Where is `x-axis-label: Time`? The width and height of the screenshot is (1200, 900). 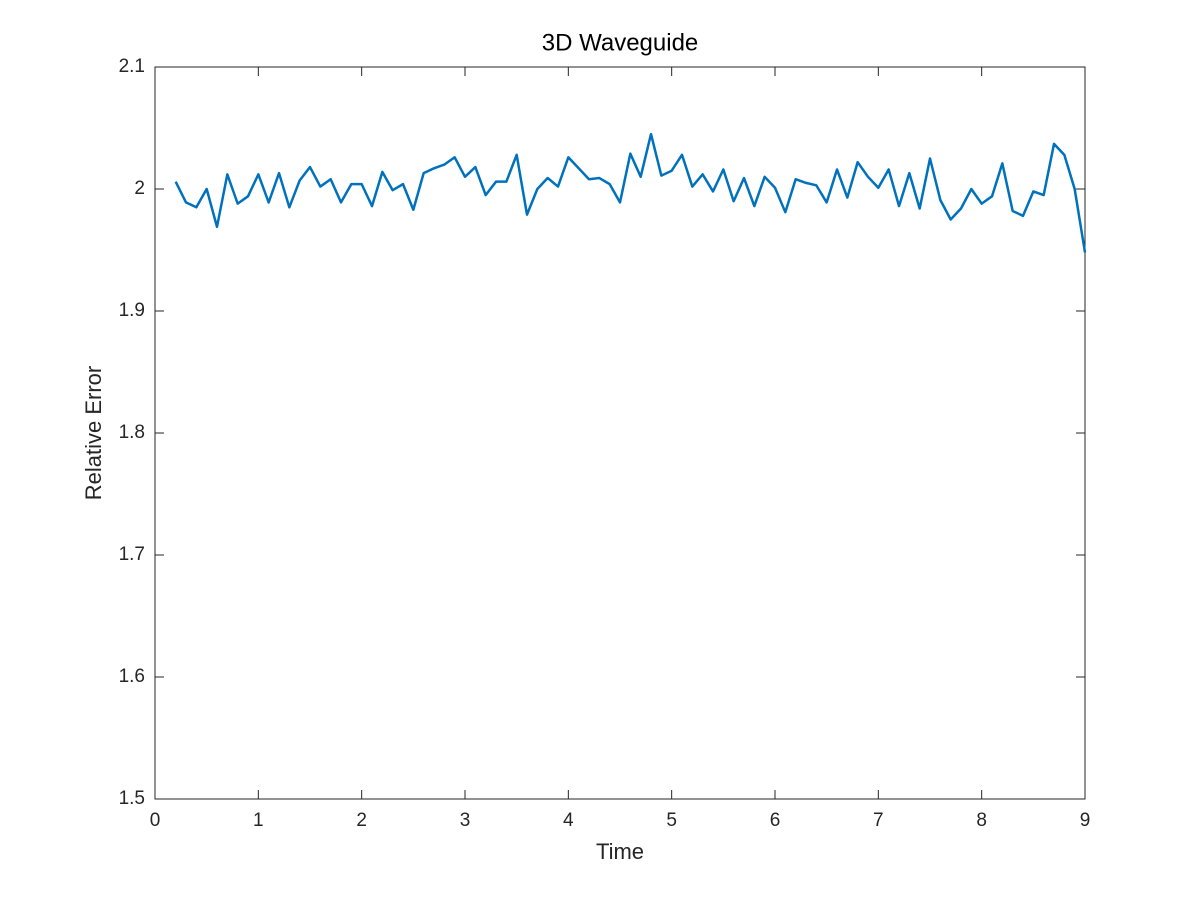
x-axis-label: Time is located at coordinates (620, 851).